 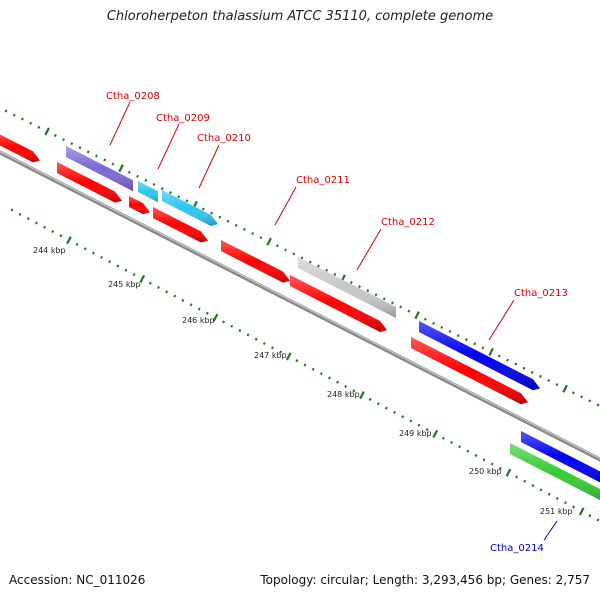 I want to click on kbp-label-245: 245 kbp, so click(x=124, y=284).